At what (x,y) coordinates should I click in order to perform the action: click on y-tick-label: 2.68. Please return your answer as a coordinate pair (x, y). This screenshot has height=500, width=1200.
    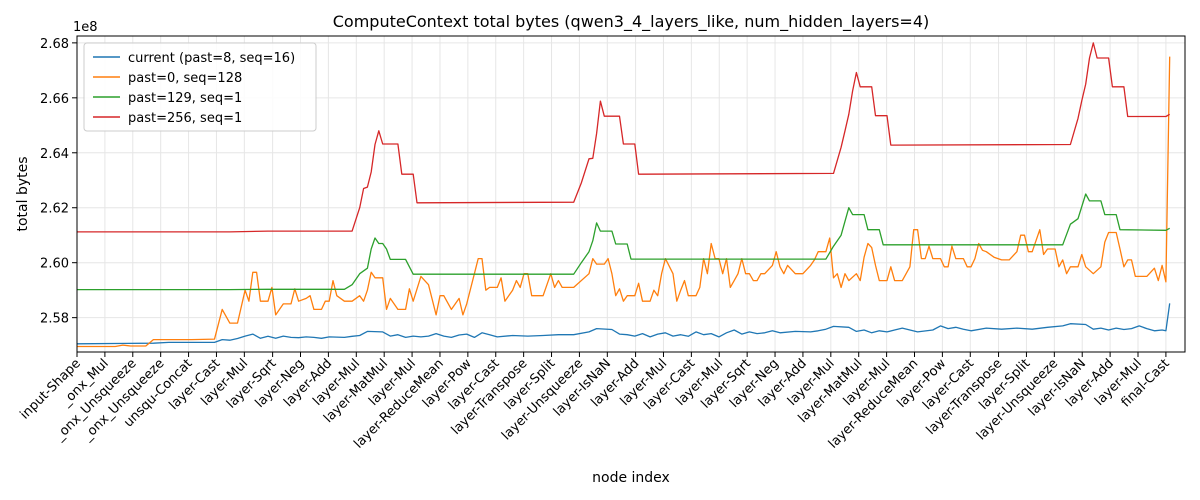
    Looking at the image, I should click on (54, 44).